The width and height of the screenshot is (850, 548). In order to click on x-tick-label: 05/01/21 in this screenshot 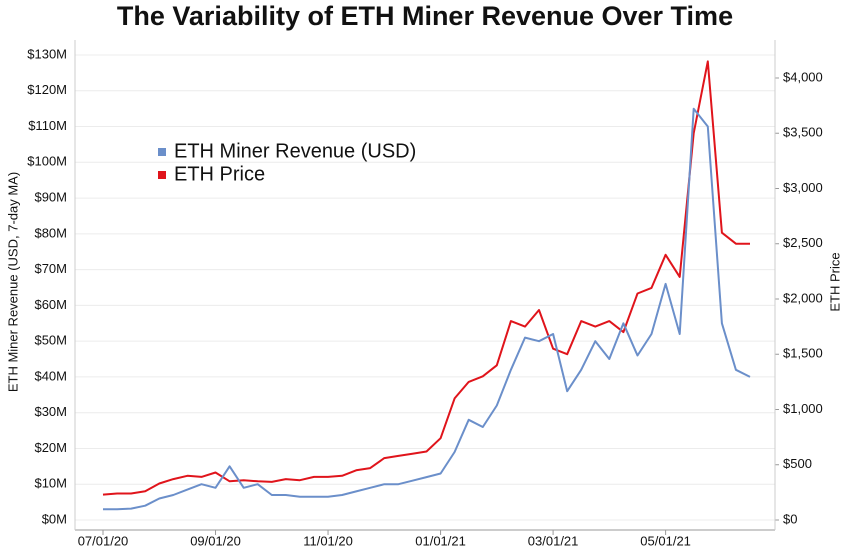, I will do `click(665, 540)`.